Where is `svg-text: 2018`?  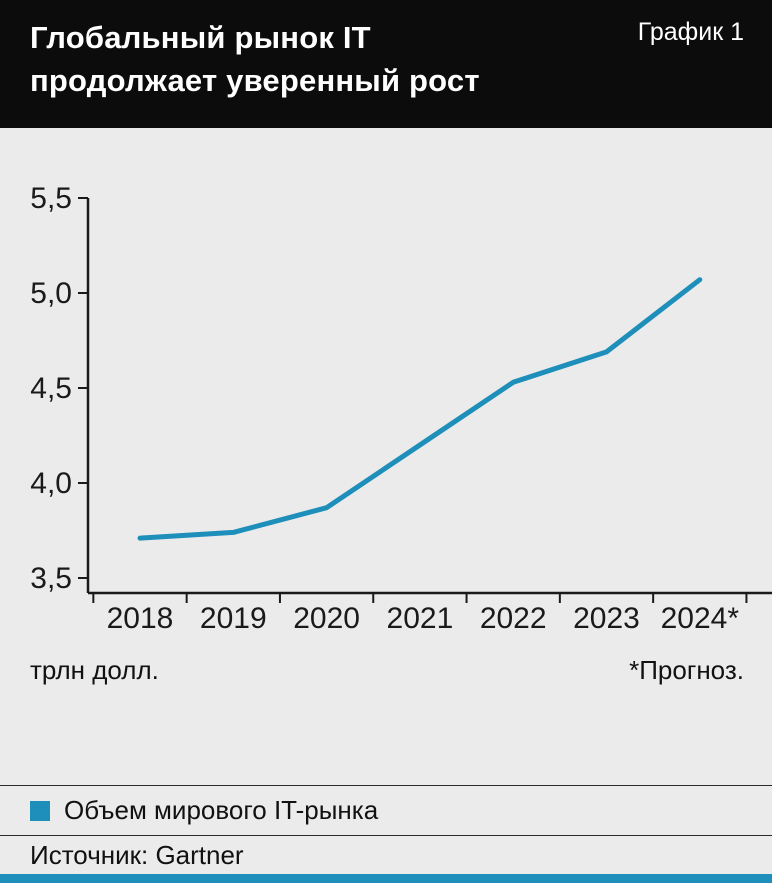
svg-text: 2018 is located at coordinates (140, 618).